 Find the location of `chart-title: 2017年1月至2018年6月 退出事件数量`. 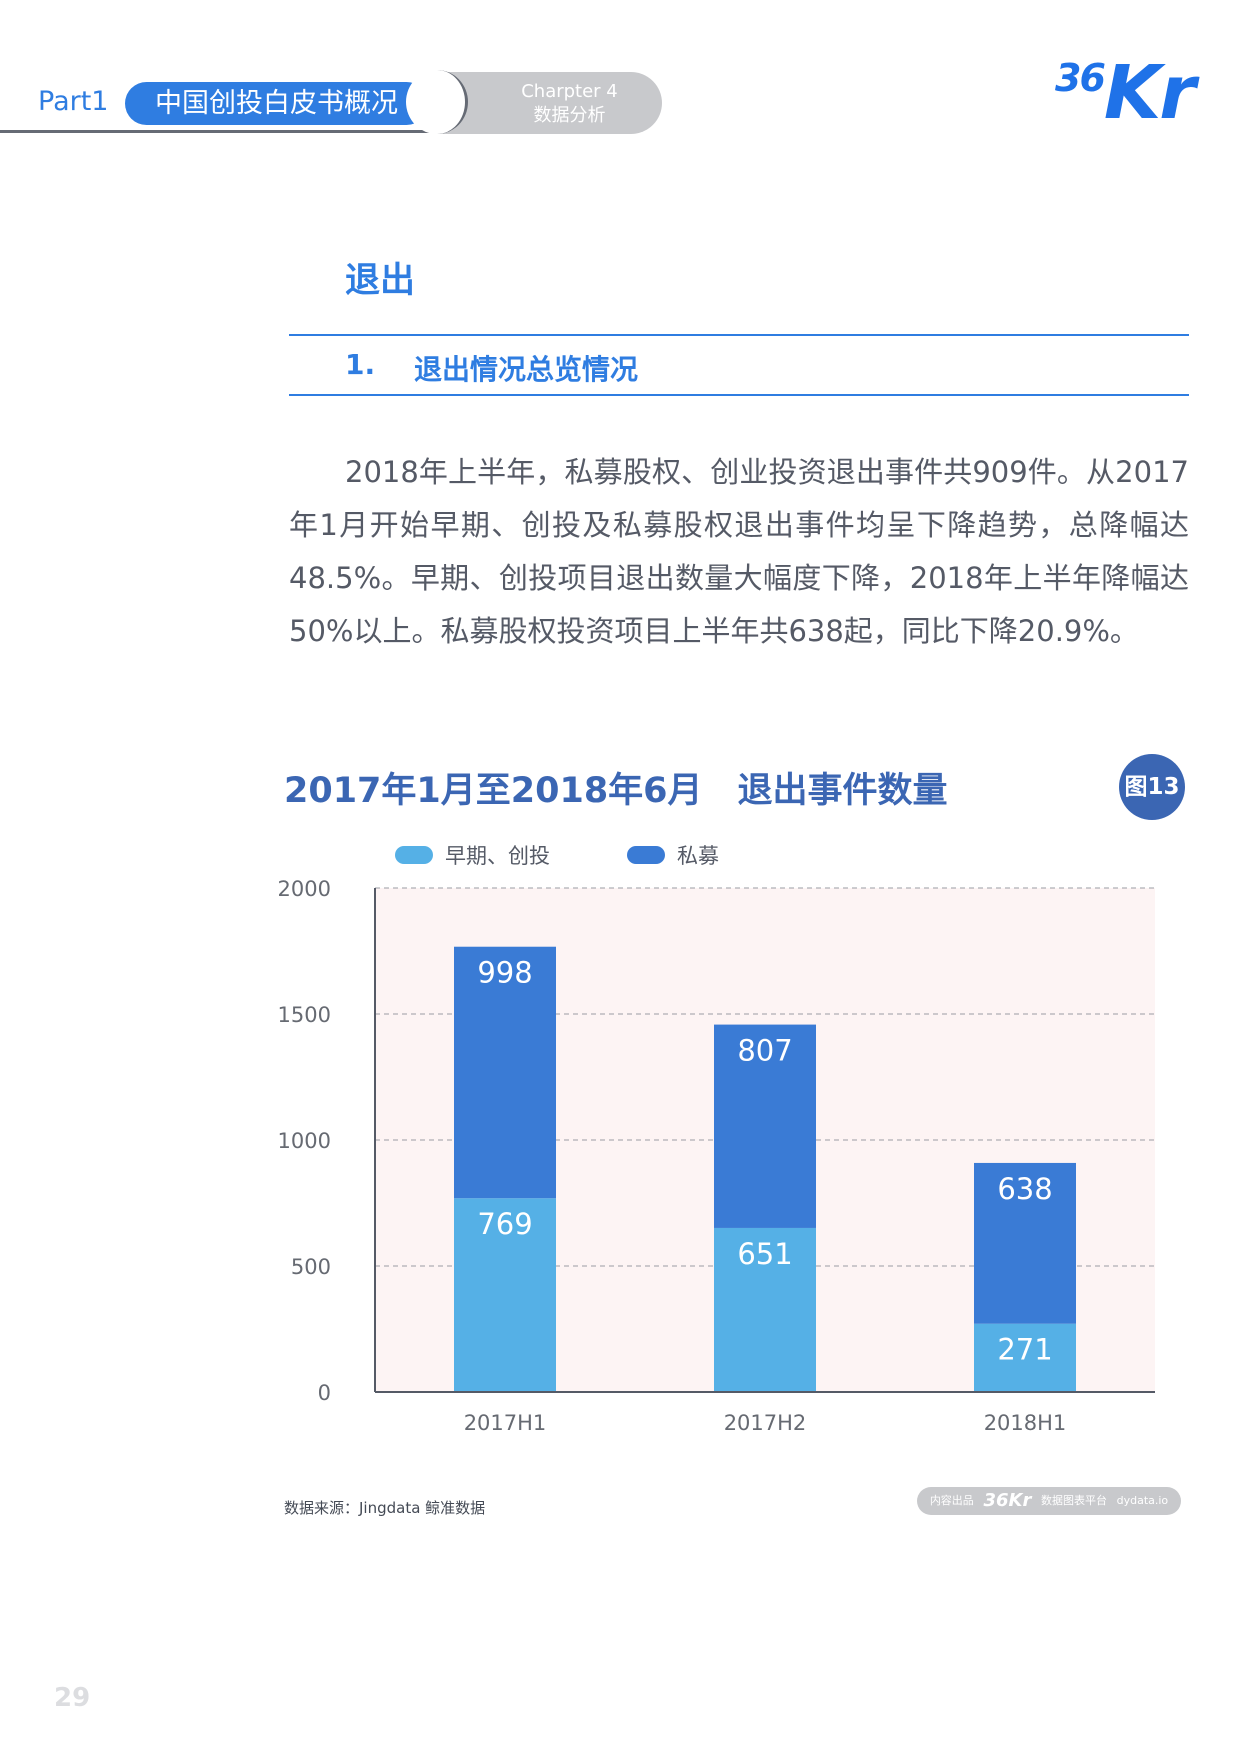

chart-title: 2017年1月至2018年6月 退出事件数量 is located at coordinates (616, 791).